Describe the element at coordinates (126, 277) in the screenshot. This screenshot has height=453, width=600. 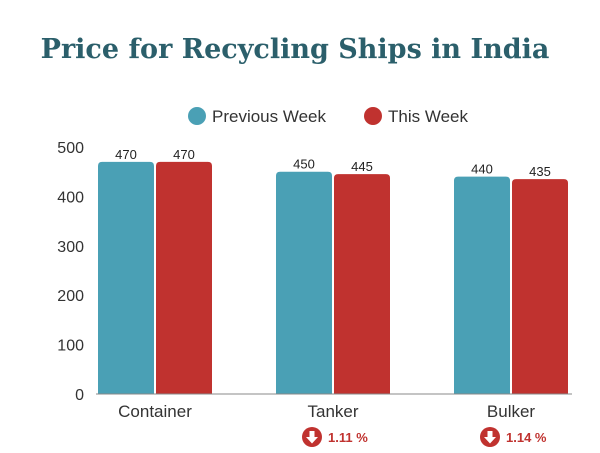
I see `bar-container-previous-week` at that location.